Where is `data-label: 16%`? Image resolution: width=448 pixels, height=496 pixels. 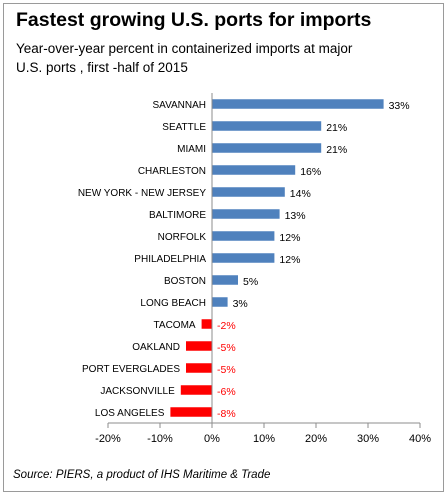
data-label: 16% is located at coordinates (310, 172).